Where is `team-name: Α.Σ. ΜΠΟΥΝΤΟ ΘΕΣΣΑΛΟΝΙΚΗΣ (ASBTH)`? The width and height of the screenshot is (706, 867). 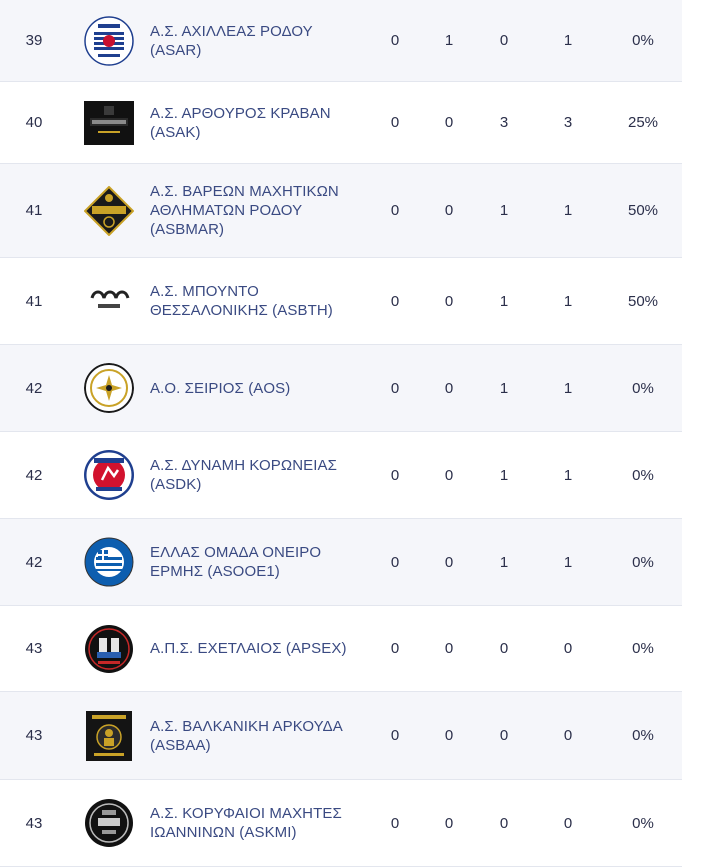 team-name: Α.Σ. ΜΠΟΥΝΤΟ ΘΕΣΣΑΛΟΝΙΚΗΣ (ASBTH) is located at coordinates (241, 301).